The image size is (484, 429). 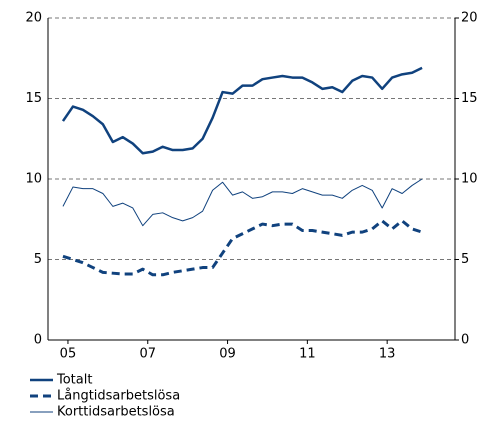 I want to click on x-tick-label: 09, so click(x=227, y=354).